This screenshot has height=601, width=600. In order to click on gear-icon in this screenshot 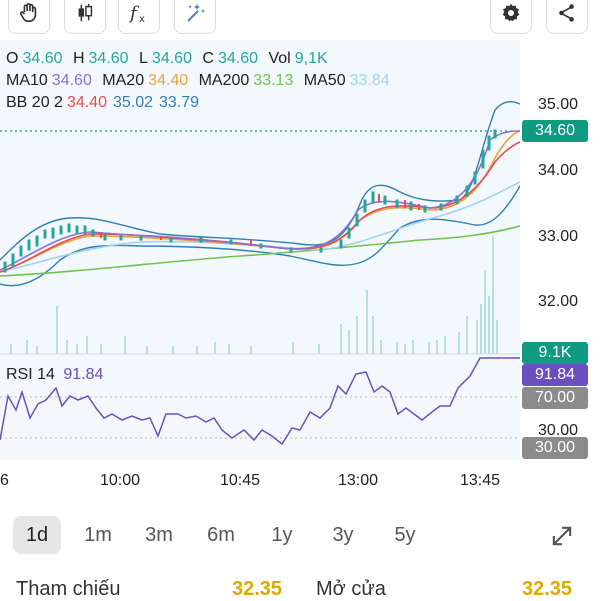, I will do `click(511, 12)`.